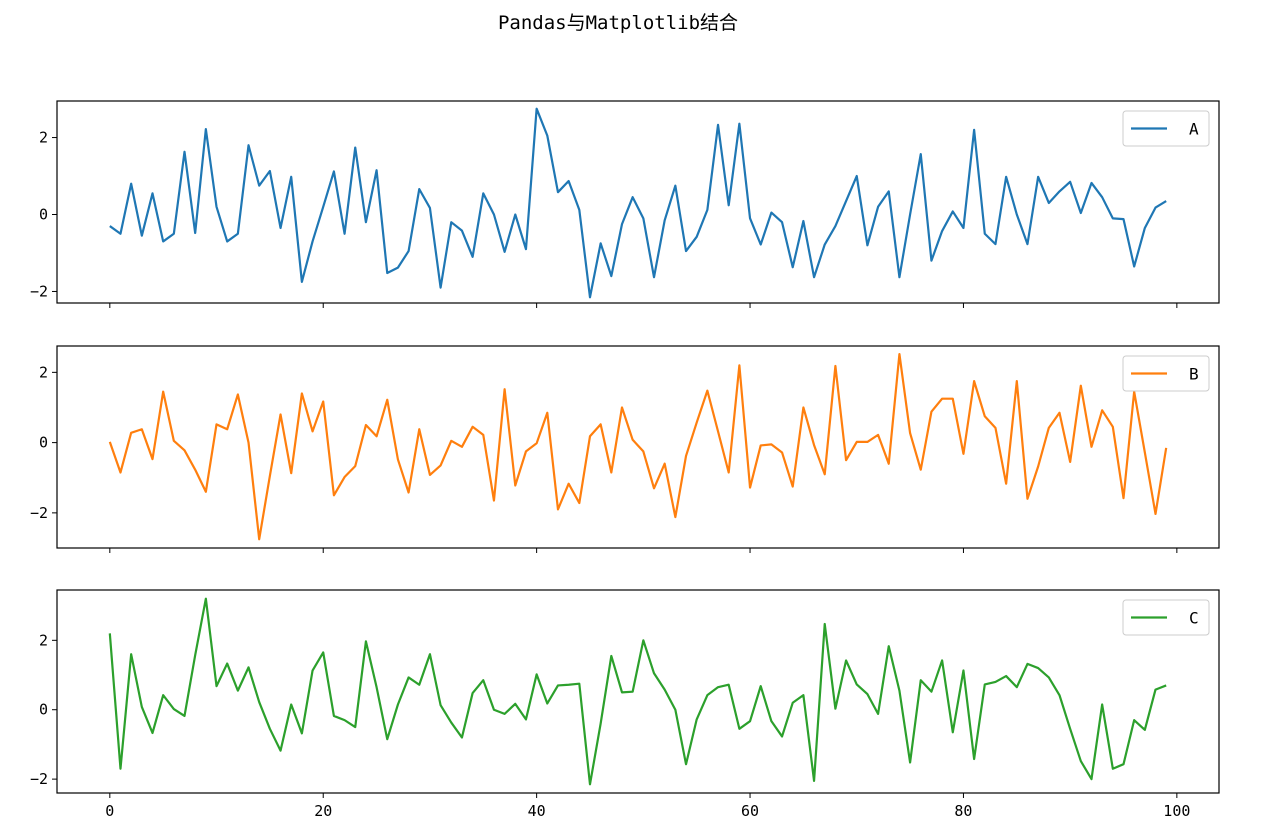 This screenshot has width=1268, height=835. I want to click on legend-label: B, so click(1194, 374).